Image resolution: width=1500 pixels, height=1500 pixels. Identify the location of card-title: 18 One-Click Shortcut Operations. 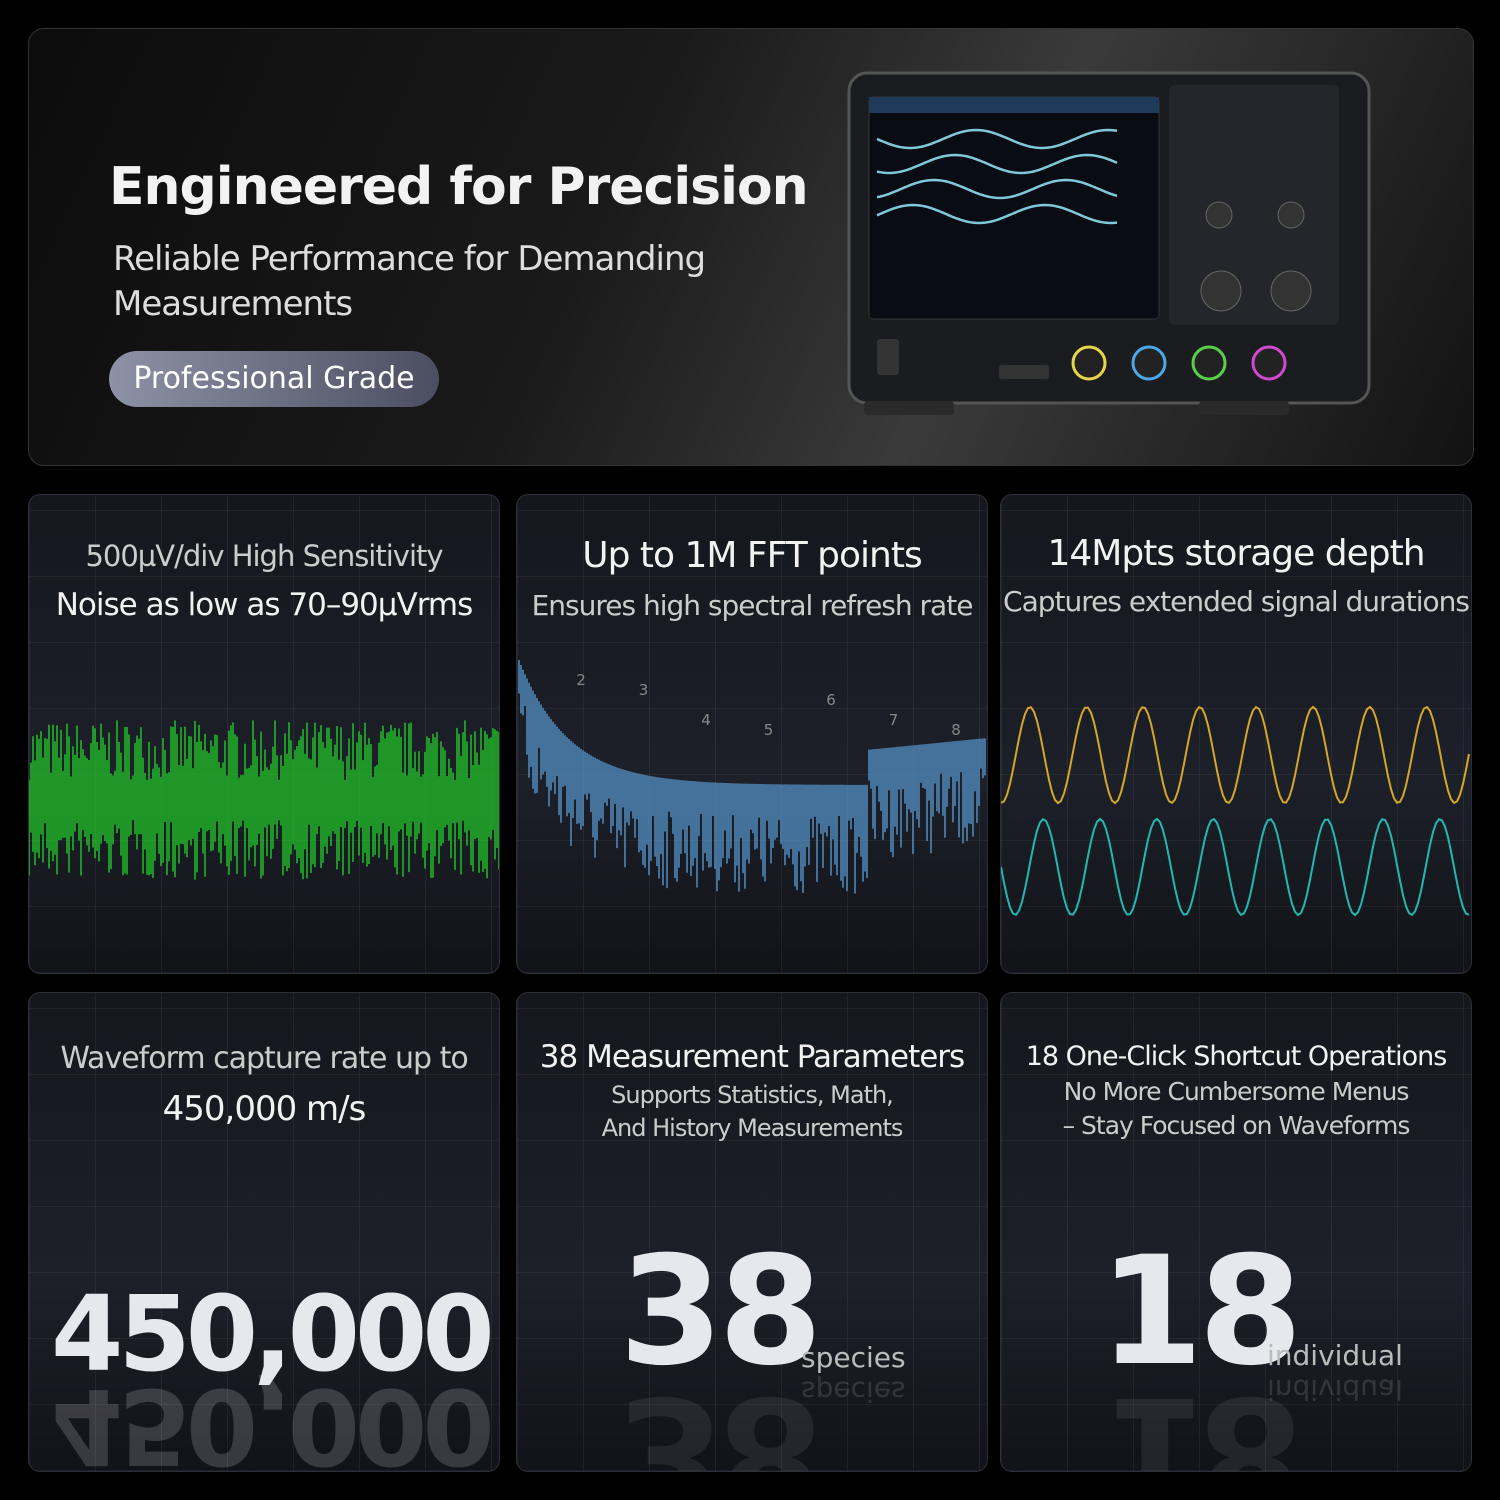
(1236, 1056).